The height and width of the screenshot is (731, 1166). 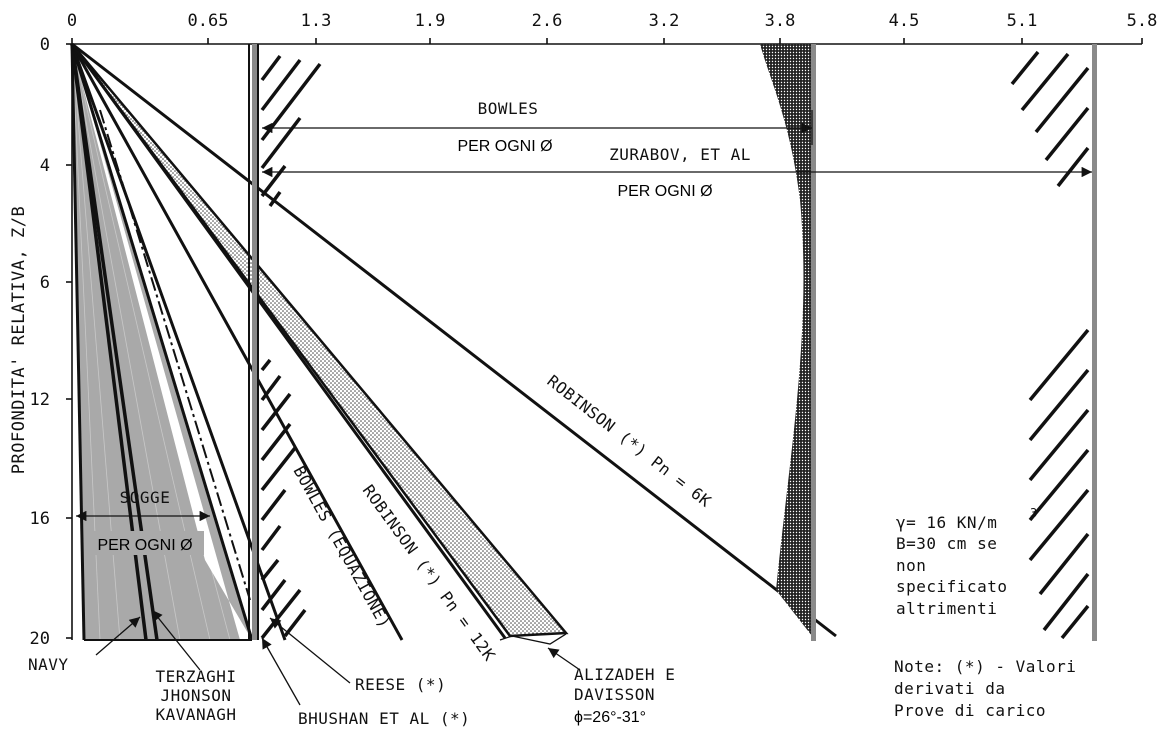 What do you see at coordinates (162, 342) in the screenshot?
I see `sogge-line` at bounding box center [162, 342].